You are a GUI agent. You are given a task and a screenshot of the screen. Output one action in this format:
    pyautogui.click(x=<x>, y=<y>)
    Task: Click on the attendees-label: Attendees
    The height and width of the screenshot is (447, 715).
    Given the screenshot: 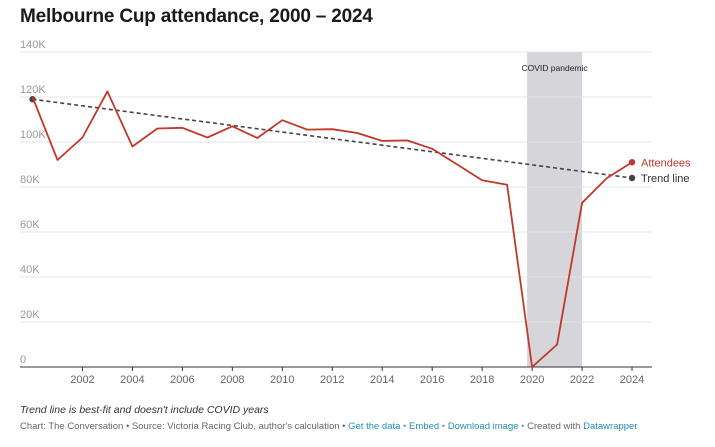 What is the action you would take?
    pyautogui.click(x=666, y=163)
    